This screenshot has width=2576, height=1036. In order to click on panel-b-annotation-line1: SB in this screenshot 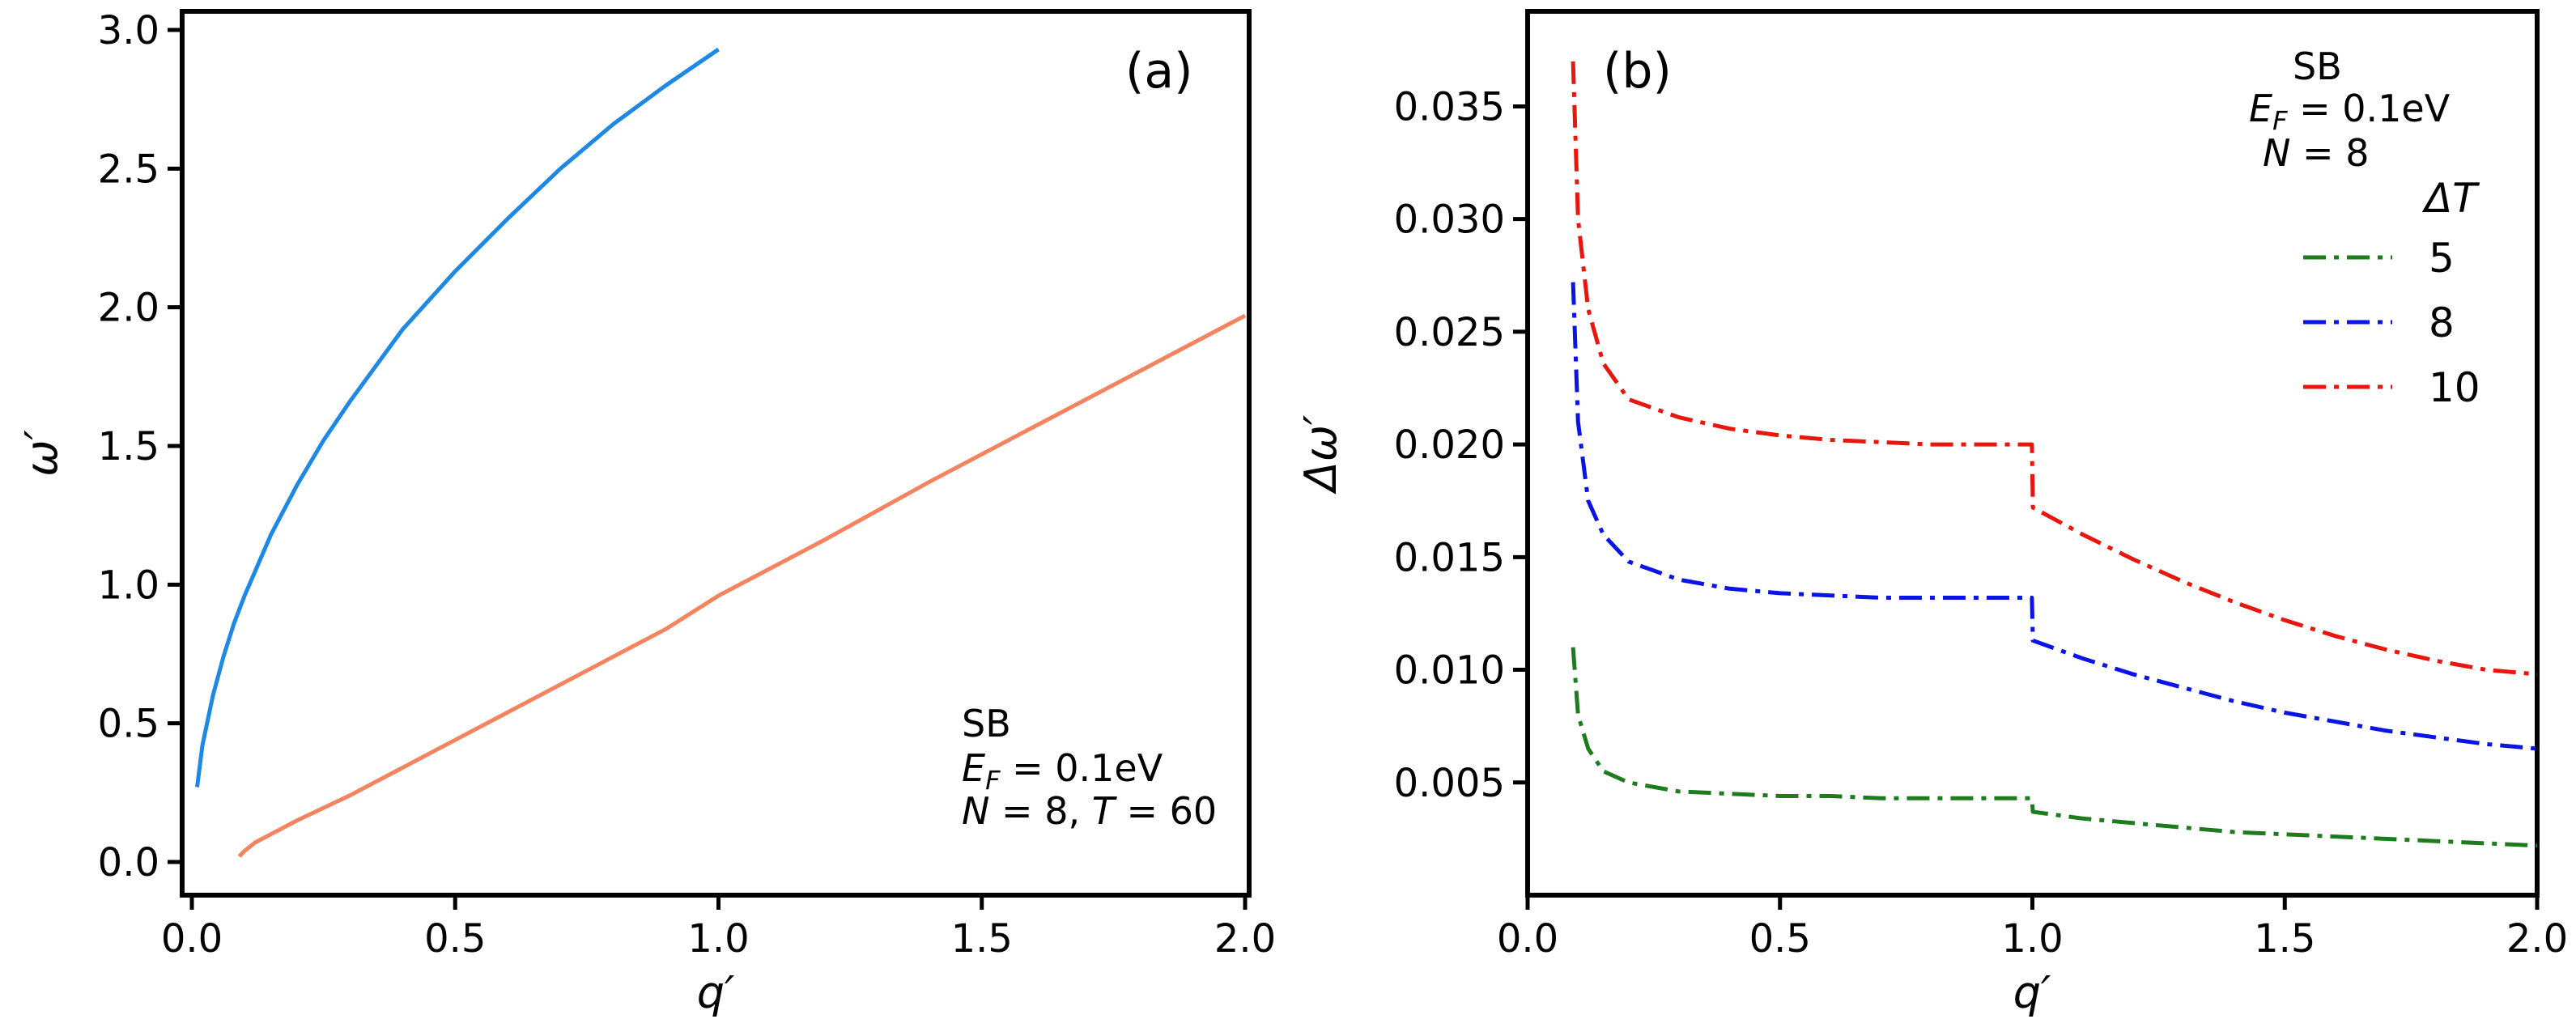, I will do `click(2317, 66)`.